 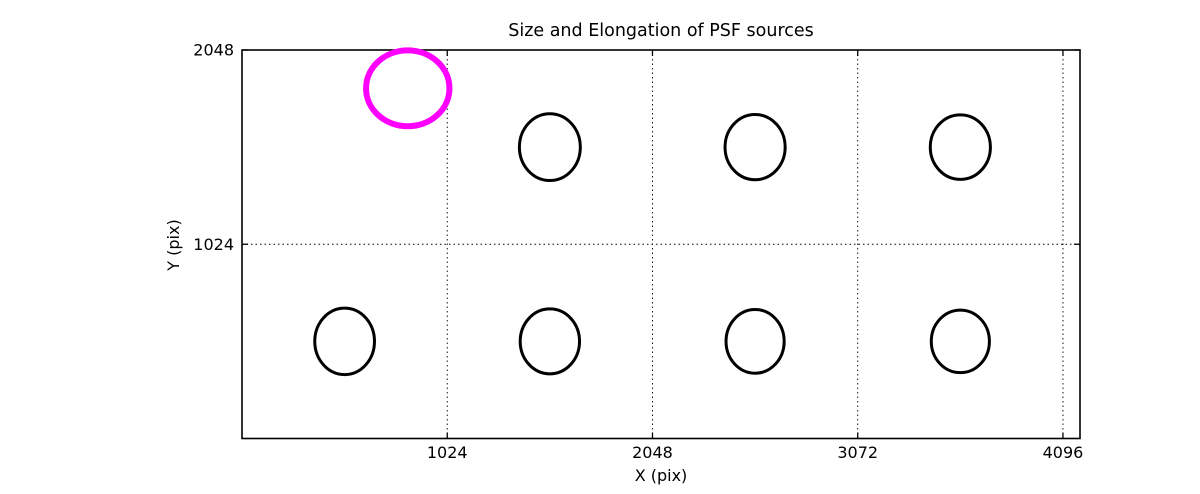 I want to click on x-tick-label-4096: 4096, so click(x=1063, y=452).